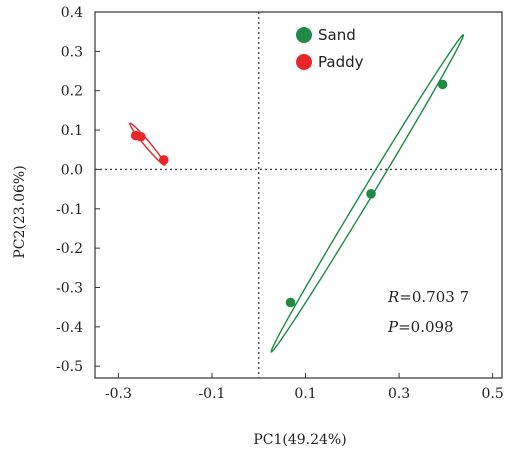  What do you see at coordinates (147, 144) in the screenshot?
I see `paddy-ellipse` at bounding box center [147, 144].